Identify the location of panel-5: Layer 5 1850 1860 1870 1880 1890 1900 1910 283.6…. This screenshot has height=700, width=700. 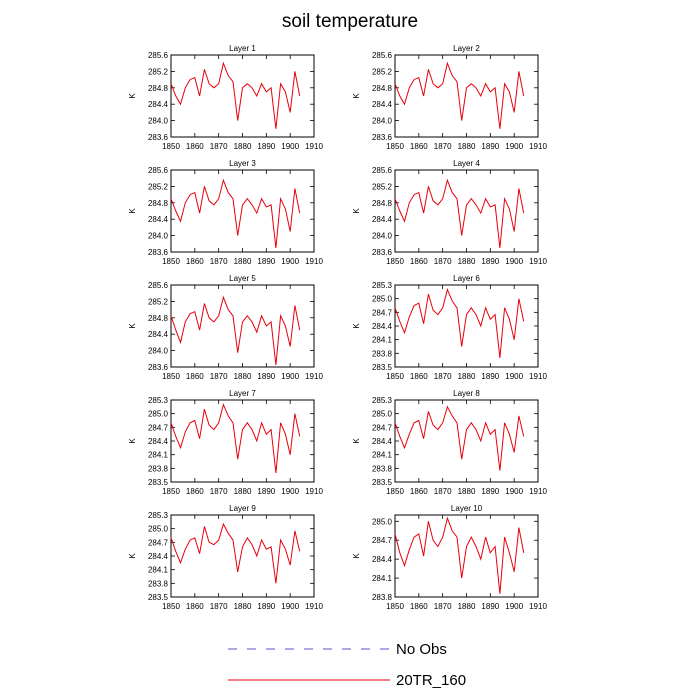
(225, 327).